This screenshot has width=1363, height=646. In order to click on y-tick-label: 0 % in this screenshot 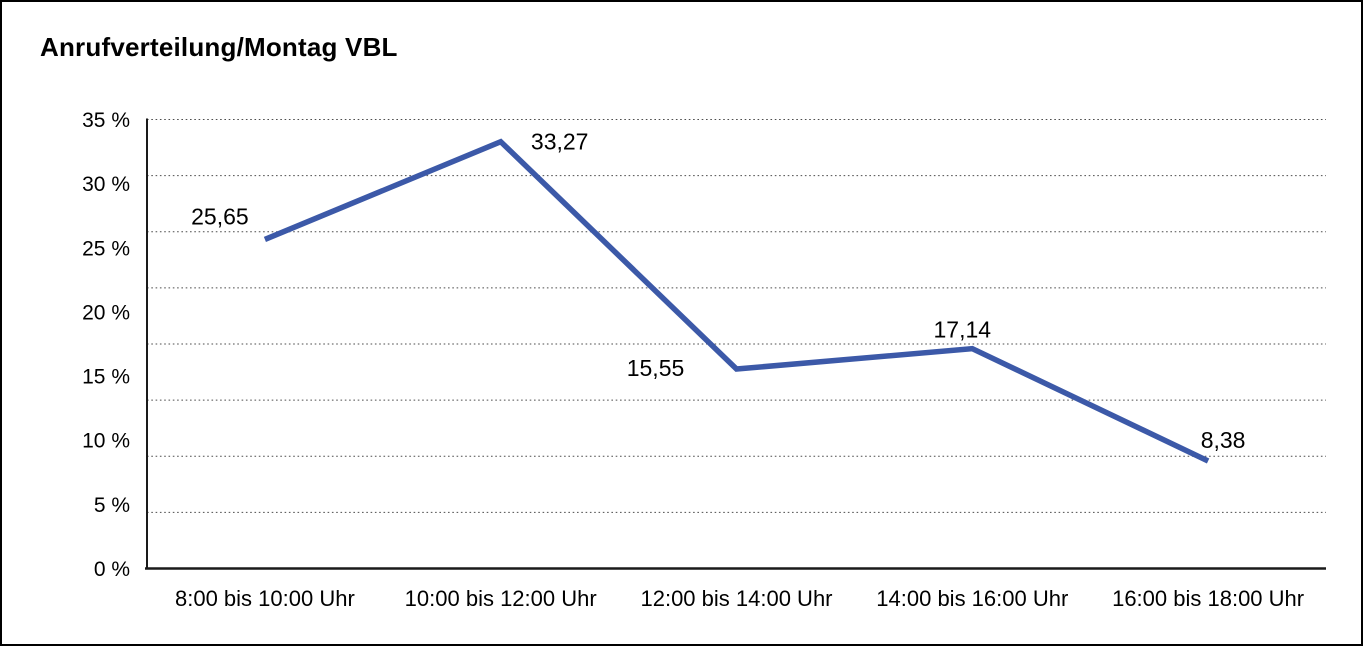, I will do `click(112, 569)`.